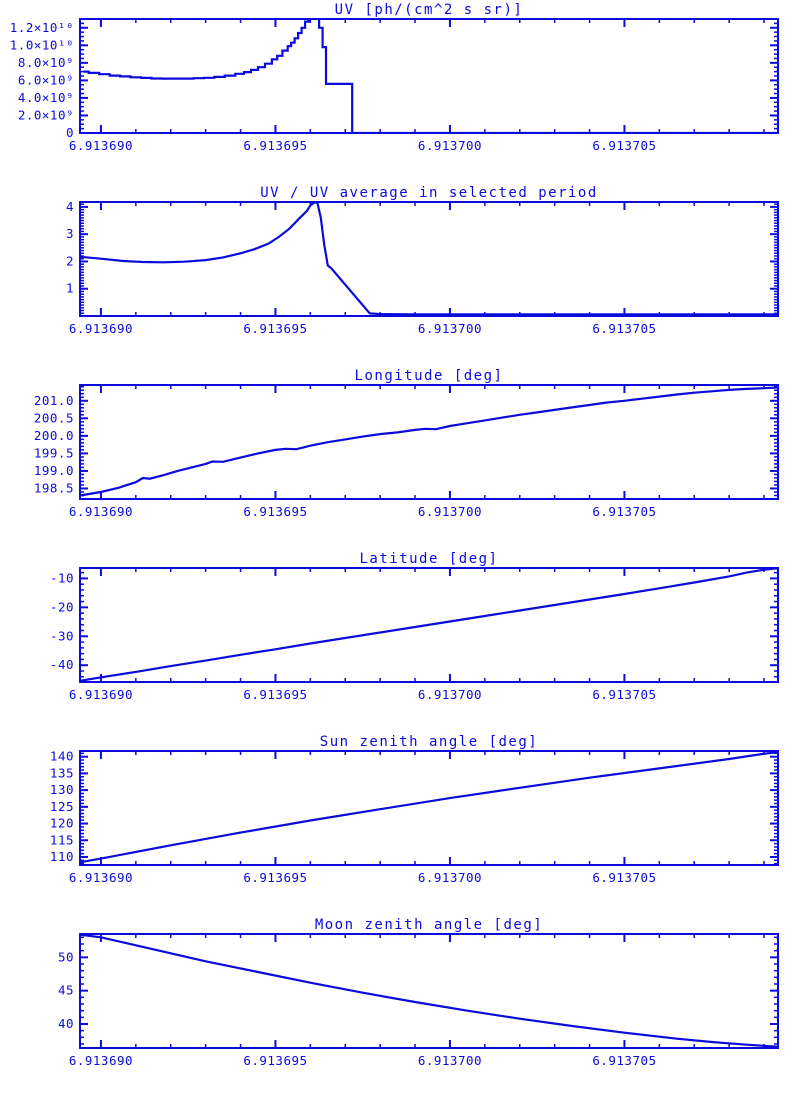  What do you see at coordinates (429, 742) in the screenshot?
I see `panel-title-sun-zenith: Sun zenith angle [deg]` at bounding box center [429, 742].